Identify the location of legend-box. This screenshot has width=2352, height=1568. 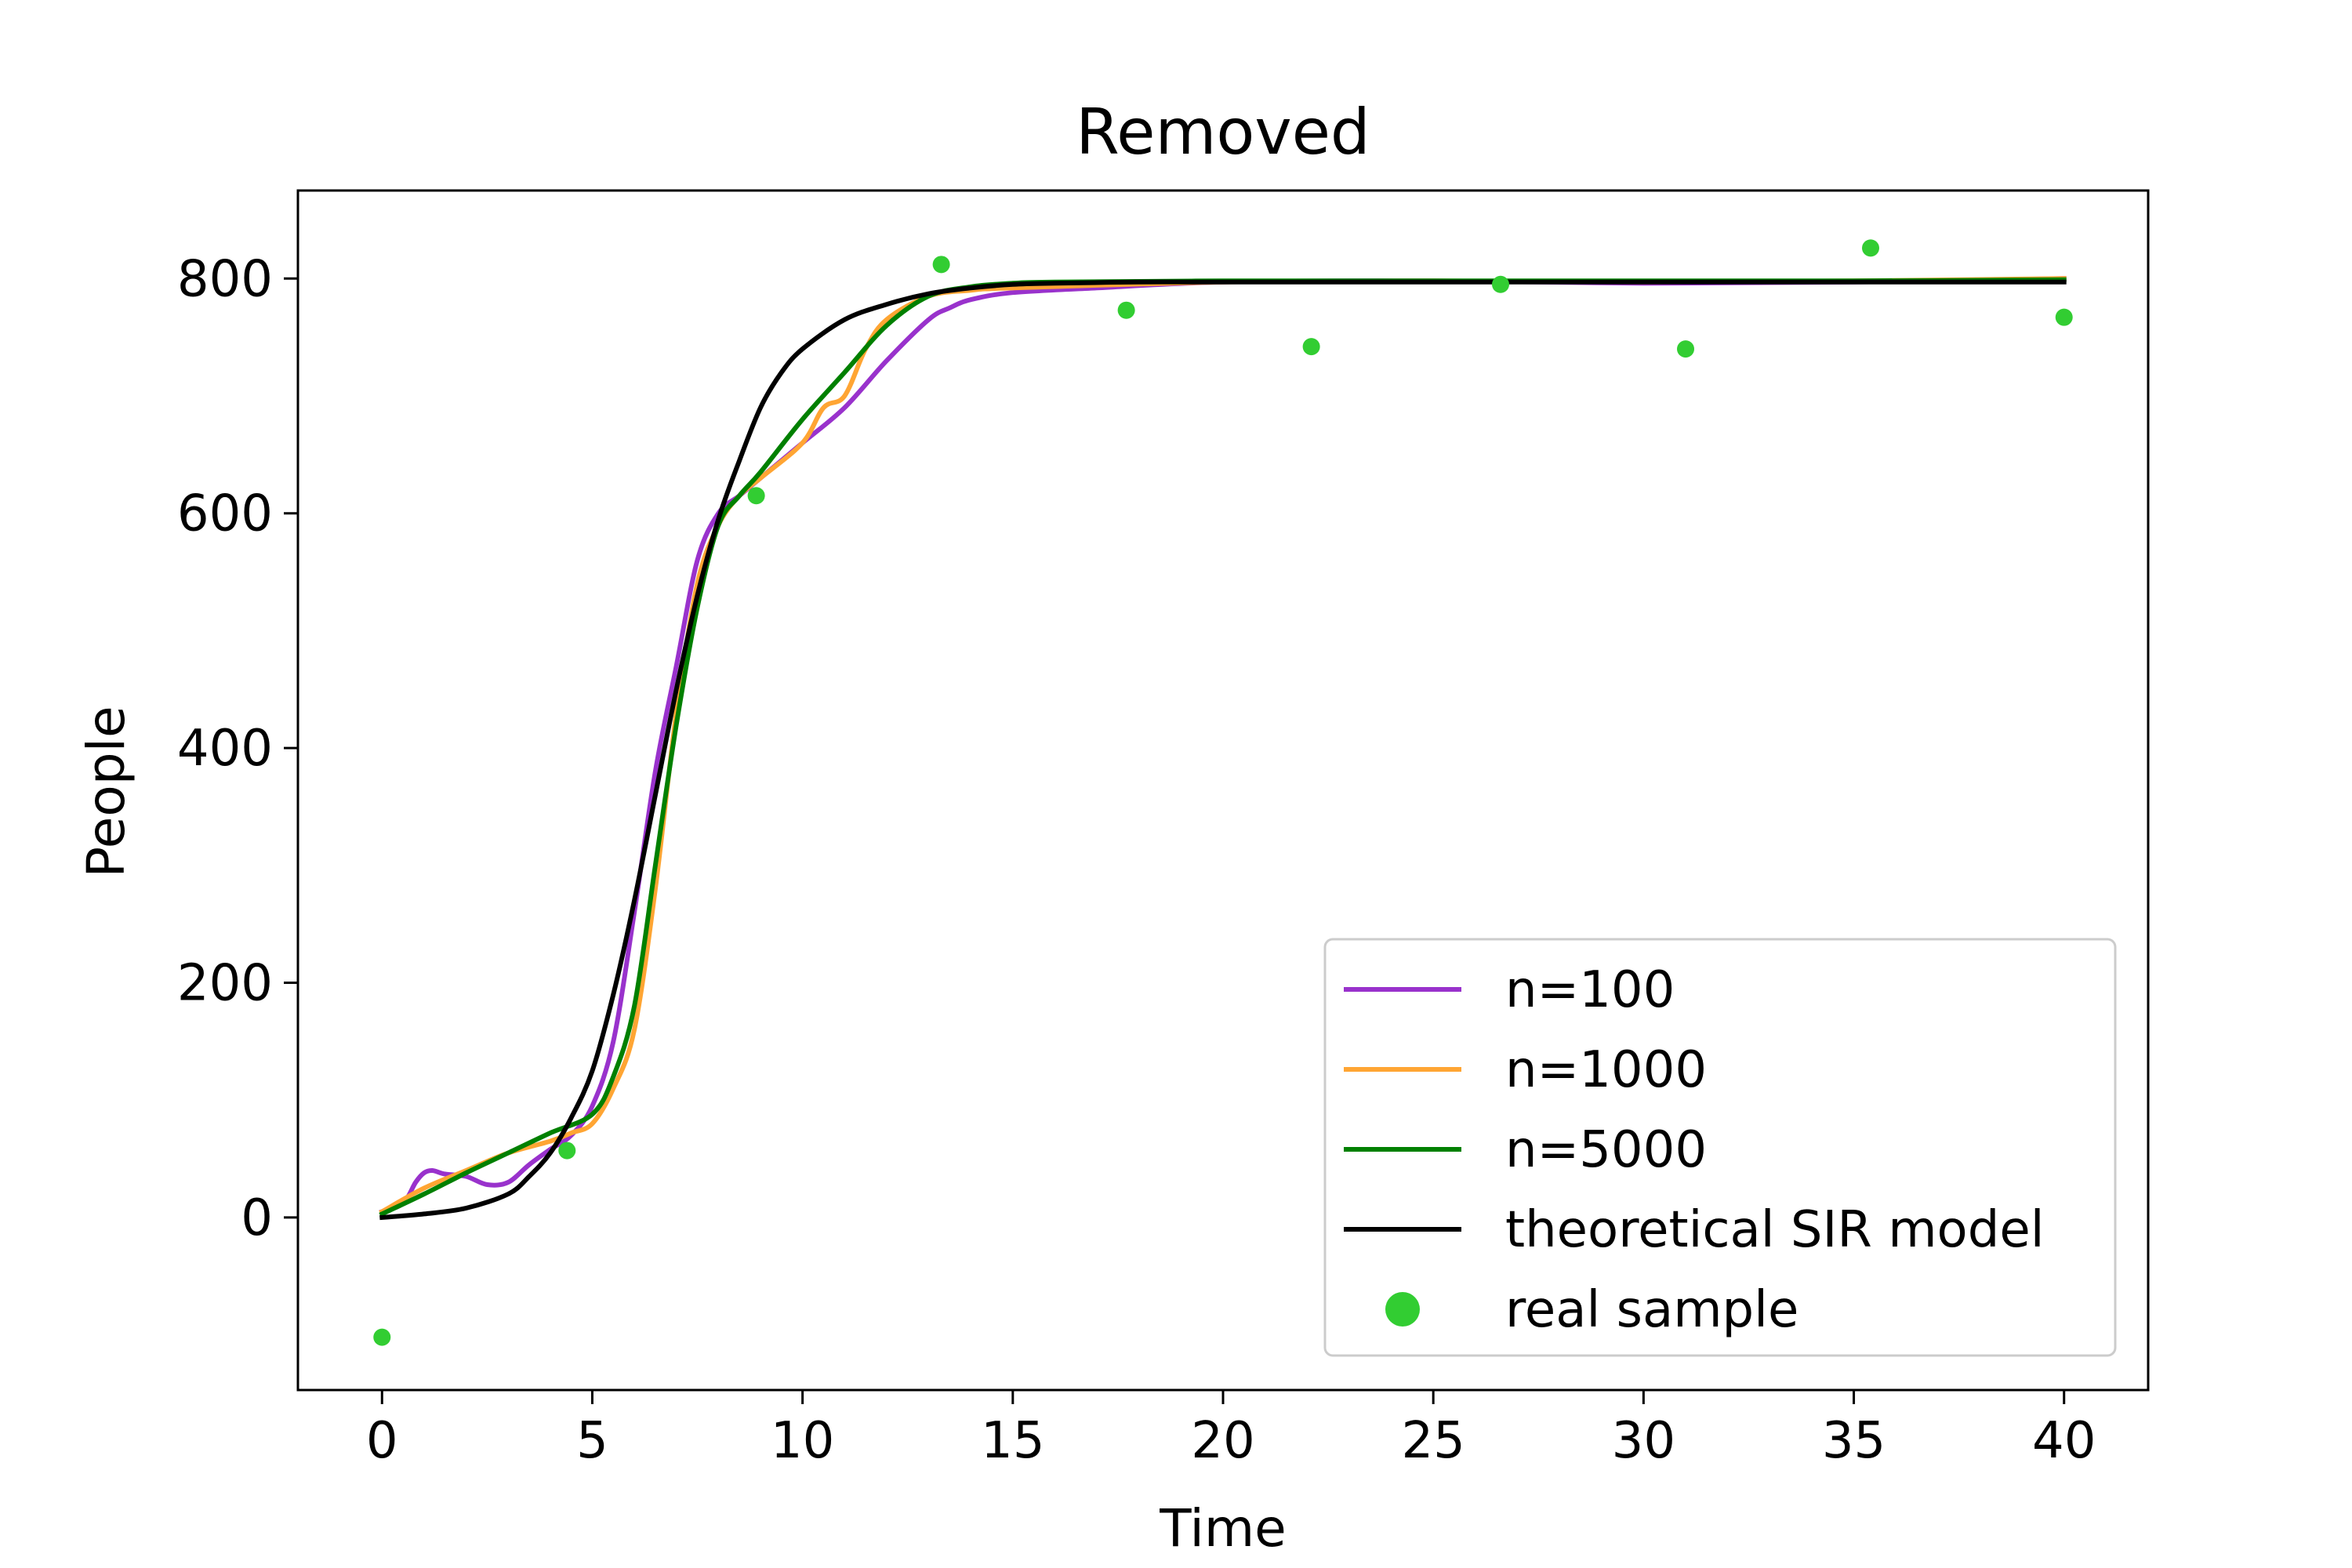
(1720, 1147).